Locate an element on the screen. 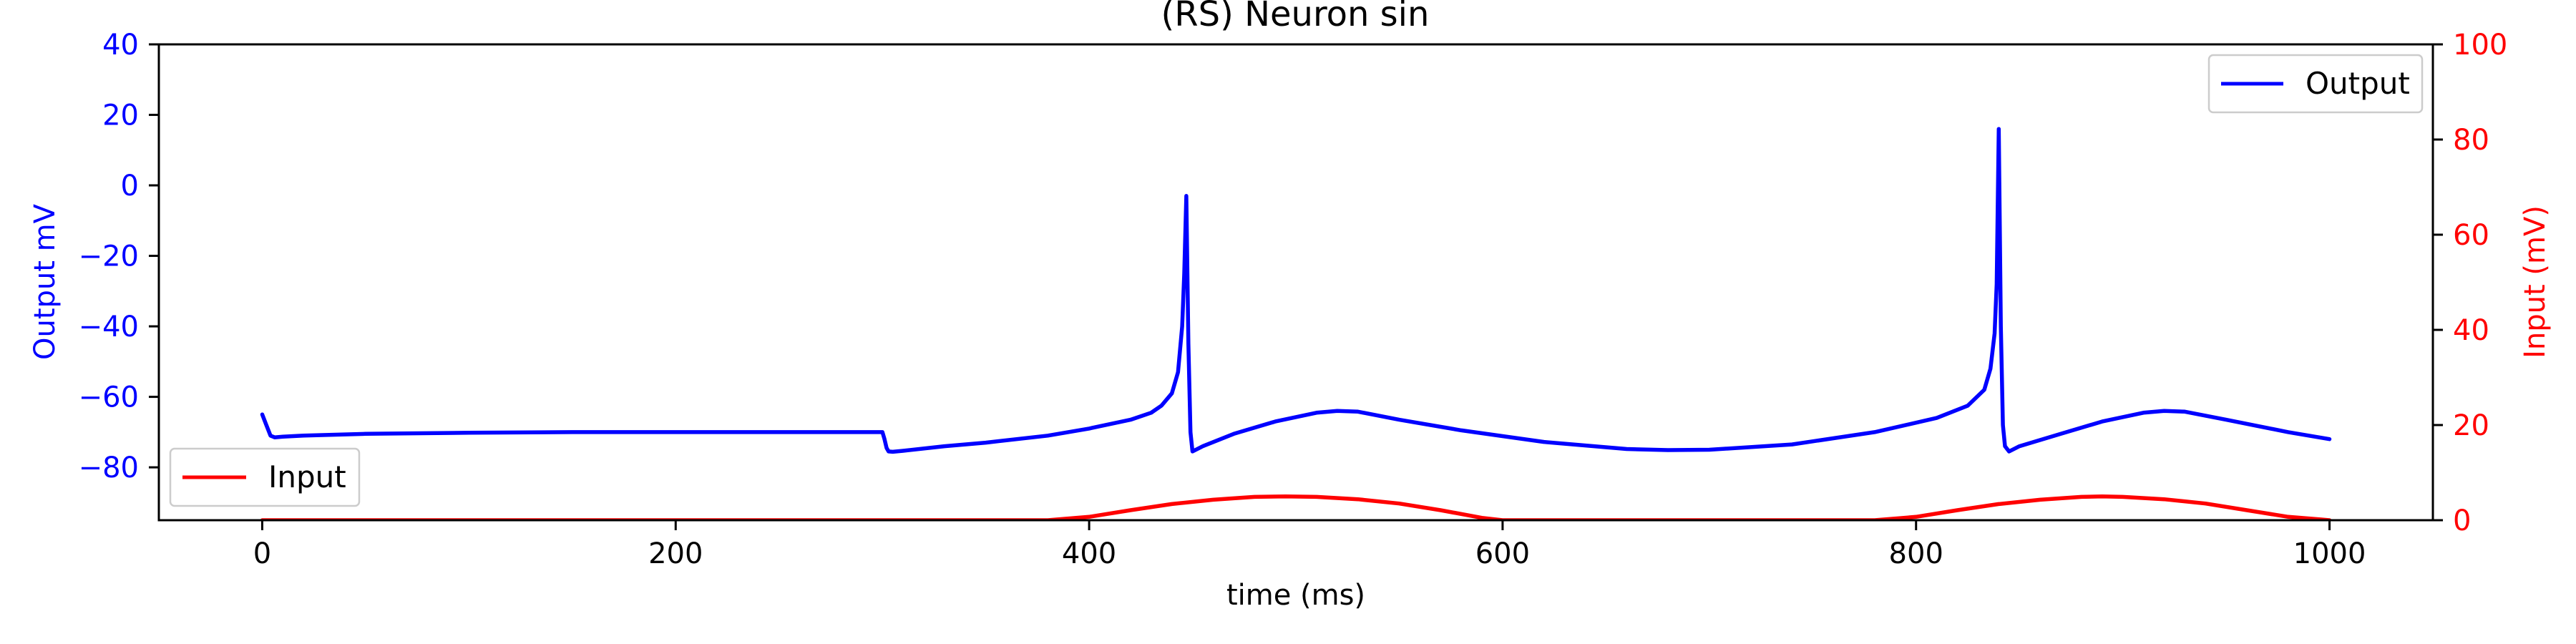 The image size is (2576, 644). y-axis-right-label: Input (mV) is located at coordinates (2535, 281).